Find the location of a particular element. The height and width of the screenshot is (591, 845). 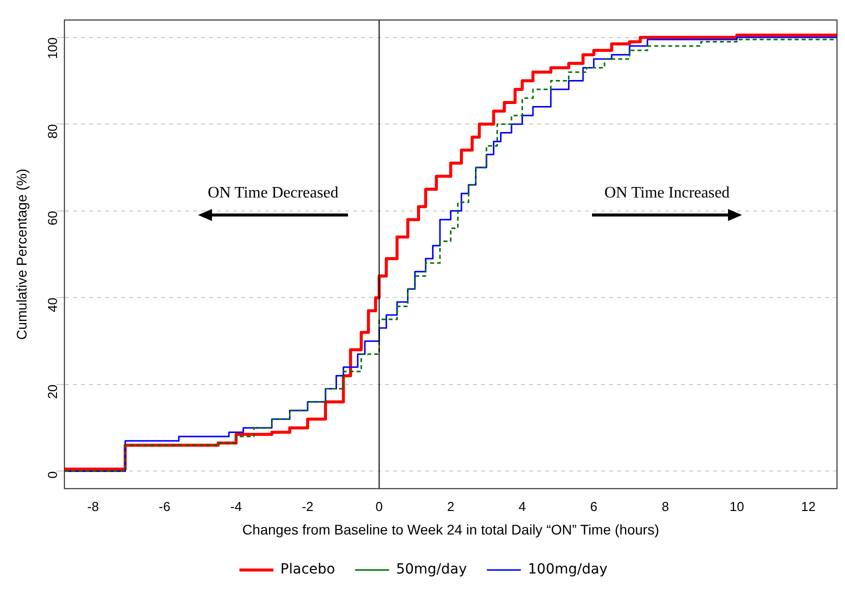

y-tick-label: 40 is located at coordinates (52, 305).